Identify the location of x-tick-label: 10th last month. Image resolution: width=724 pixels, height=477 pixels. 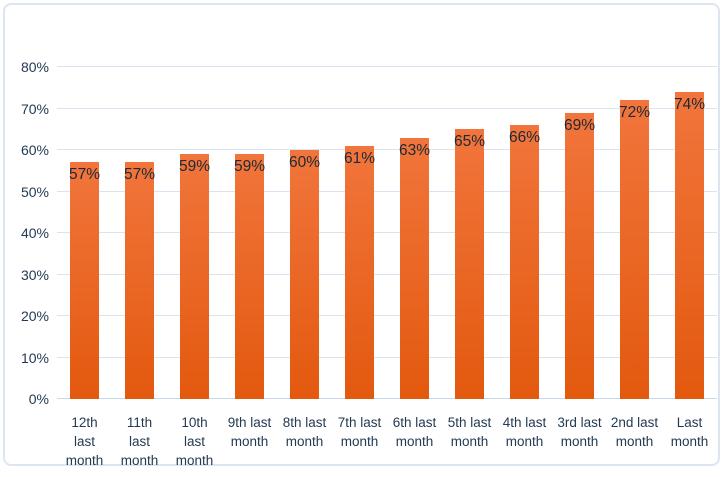
(194, 441).